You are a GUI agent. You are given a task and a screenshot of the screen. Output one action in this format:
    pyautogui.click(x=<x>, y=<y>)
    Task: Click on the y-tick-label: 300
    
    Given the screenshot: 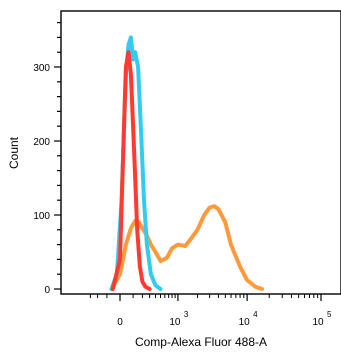 What is the action you would take?
    pyautogui.click(x=41, y=68)
    